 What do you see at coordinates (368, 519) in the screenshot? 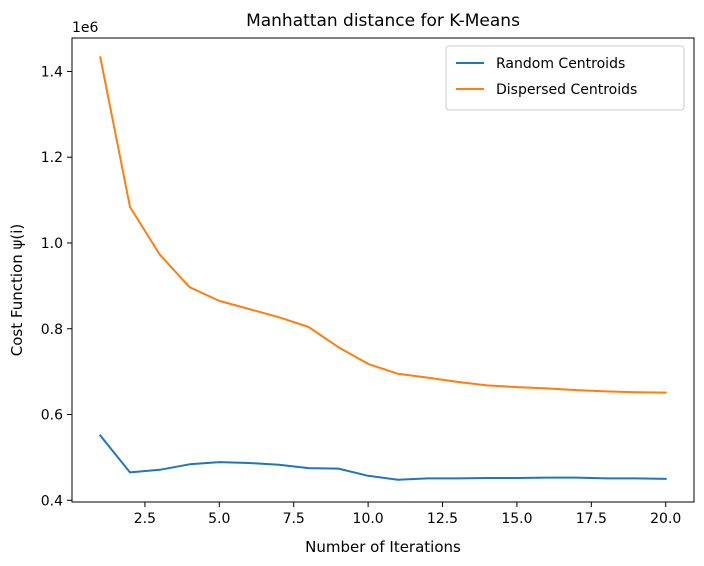
I see `x-tick-label: 10.0` at bounding box center [368, 519].